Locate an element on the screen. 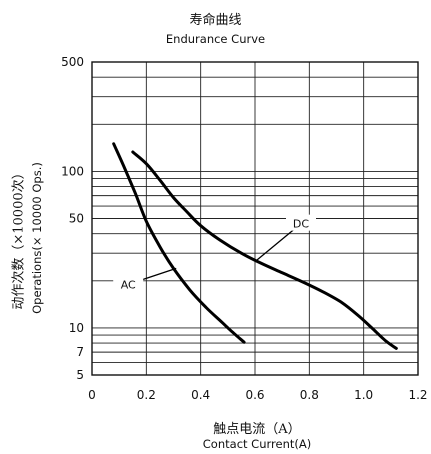 This screenshot has height=454, width=431. x-tick-label: 0.6 is located at coordinates (254, 395).